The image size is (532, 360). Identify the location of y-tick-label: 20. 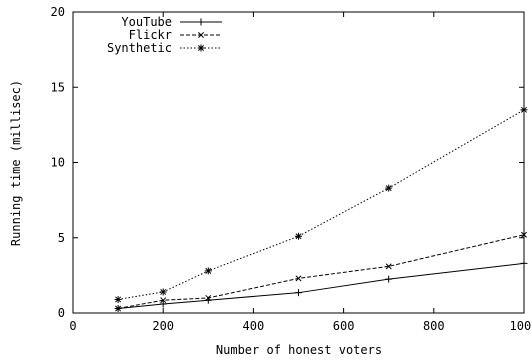
(58, 12).